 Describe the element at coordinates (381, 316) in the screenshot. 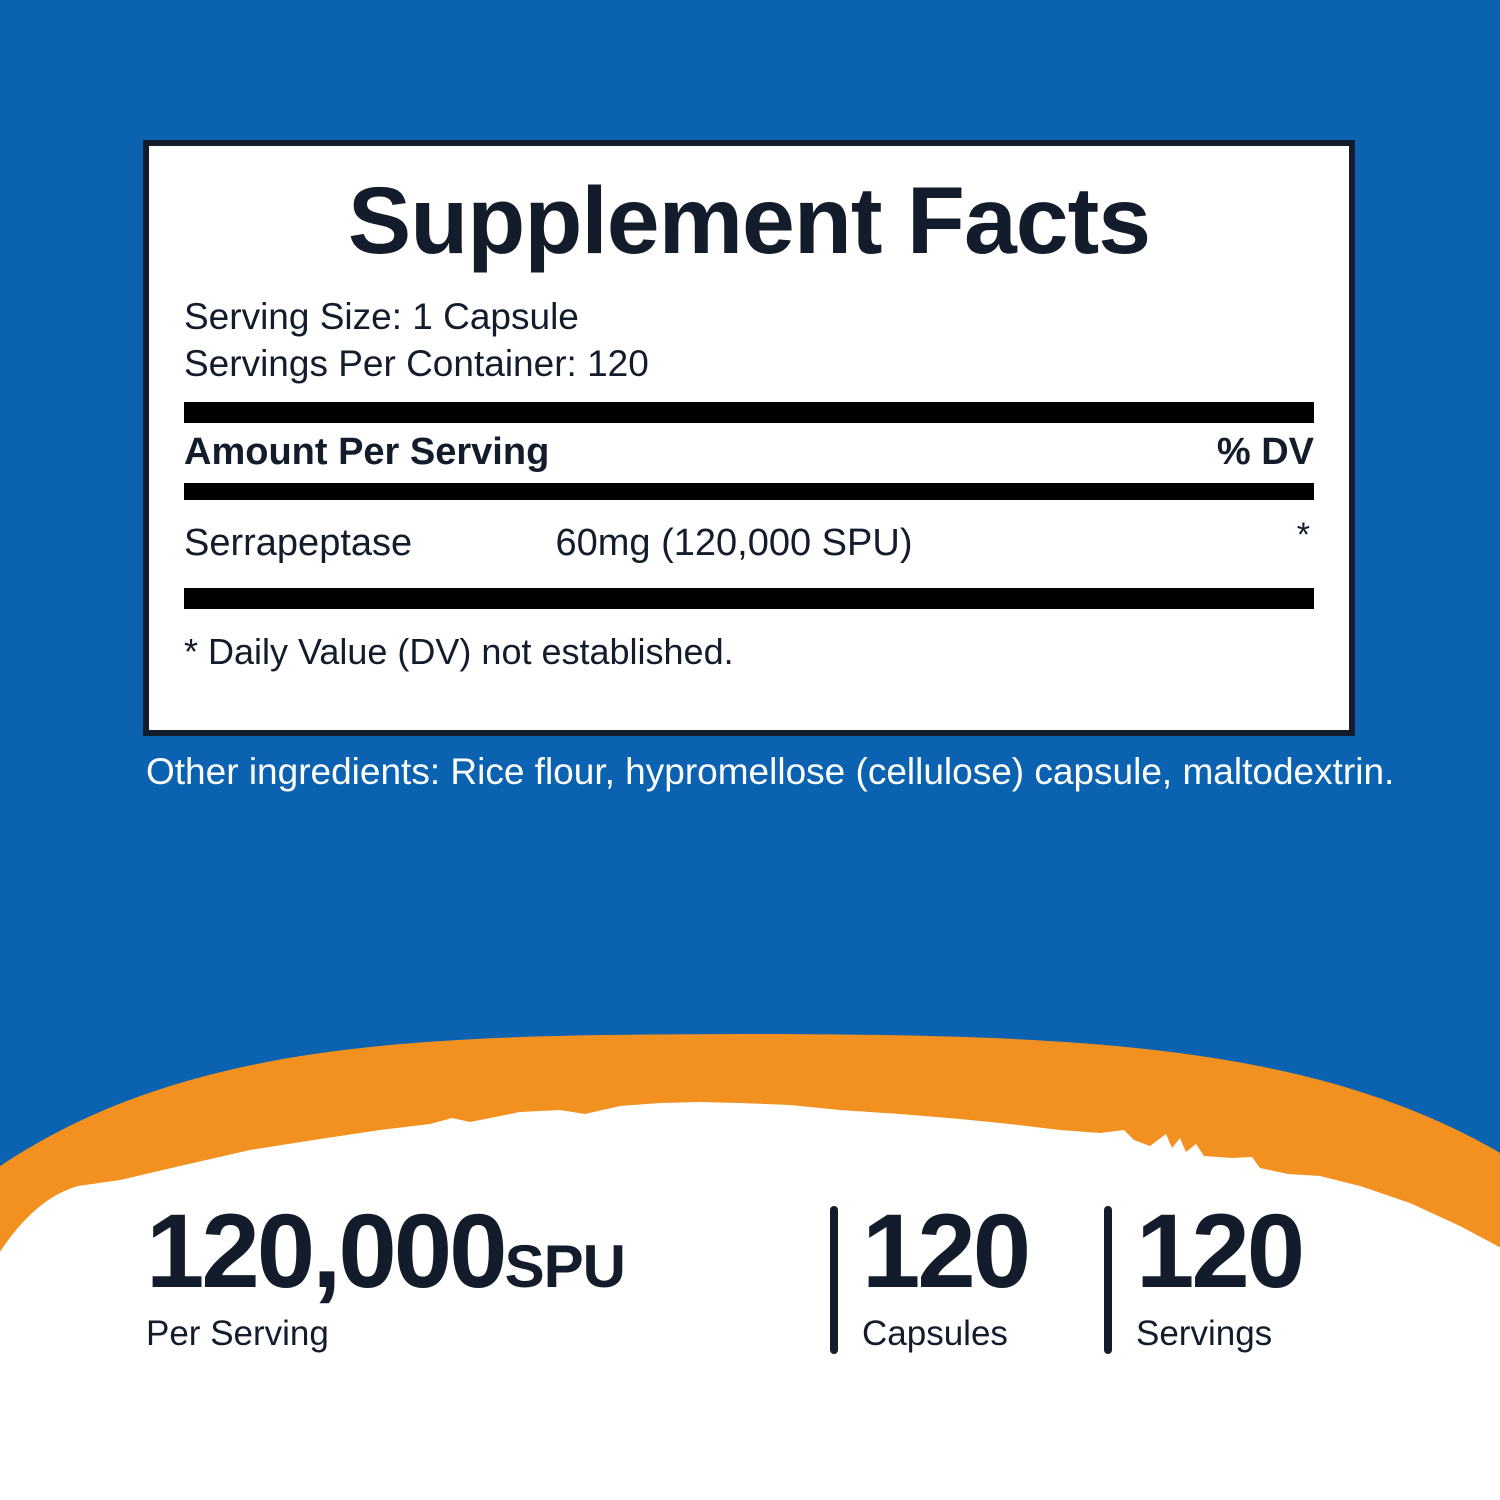

I see `serving-size-text: Serving Size: 1 Capsule` at that location.